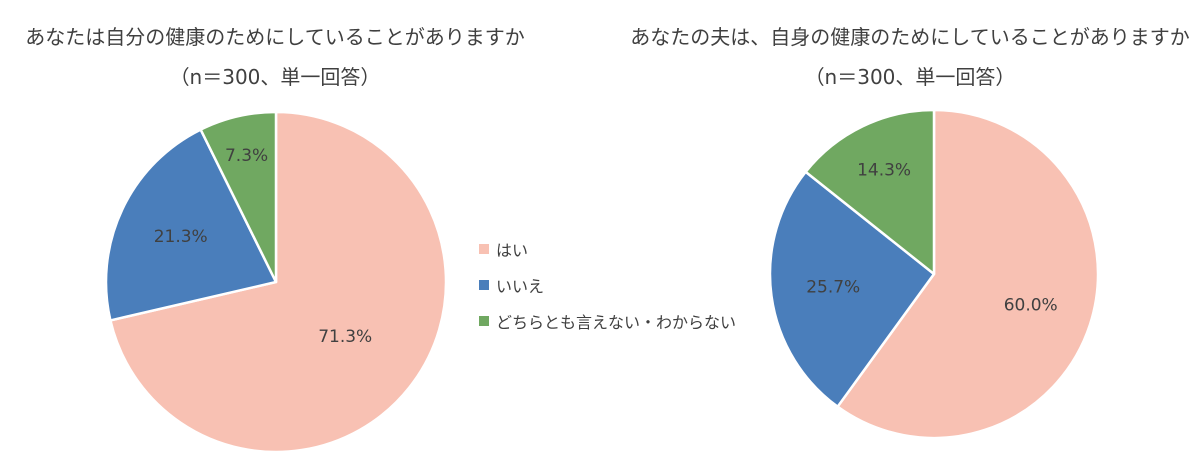  I want to click on data-label-left-no: 21.3%, so click(181, 237).